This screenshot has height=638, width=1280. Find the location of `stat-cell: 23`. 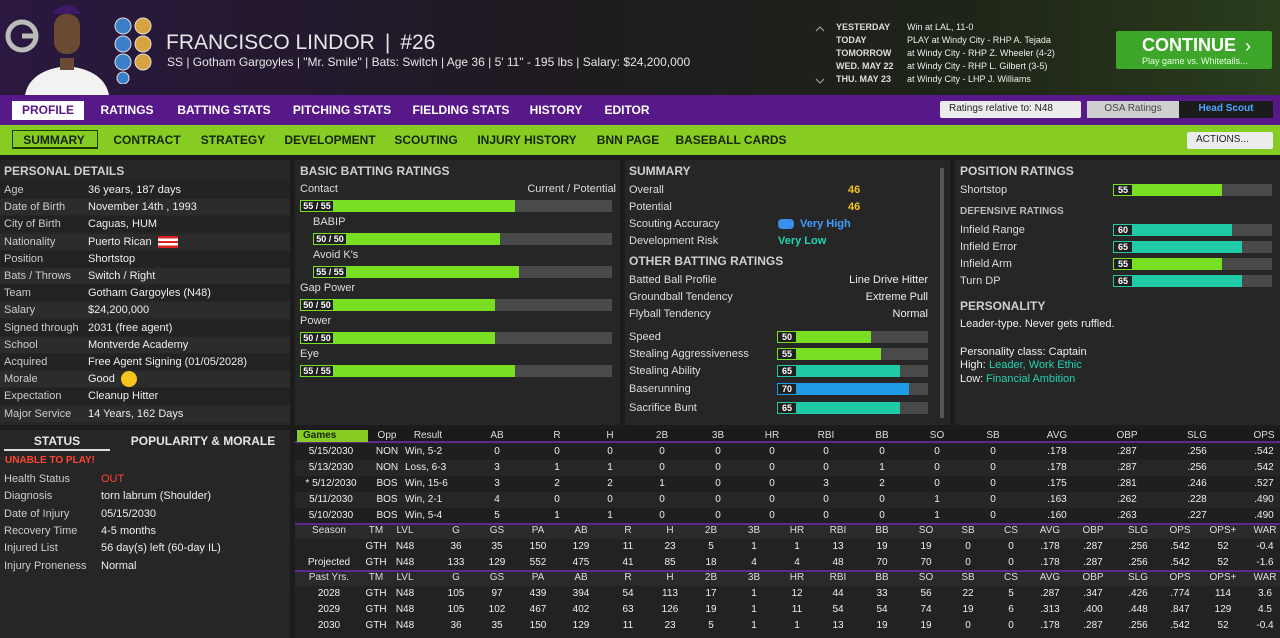

stat-cell: 23 is located at coordinates (670, 625).